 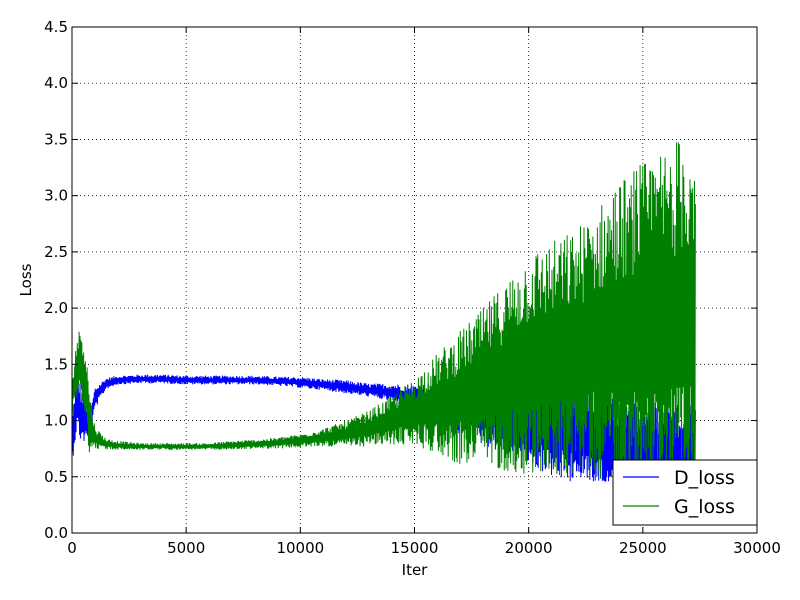 I want to click on x-tick-label: 15000, so click(x=415, y=548).